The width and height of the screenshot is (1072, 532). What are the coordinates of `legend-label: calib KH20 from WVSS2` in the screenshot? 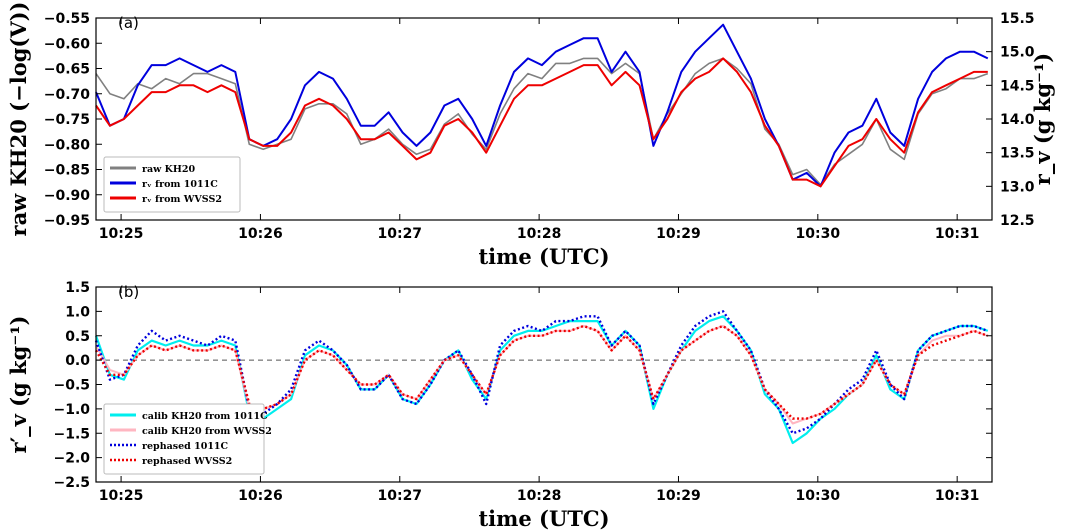 It's located at (207, 431).